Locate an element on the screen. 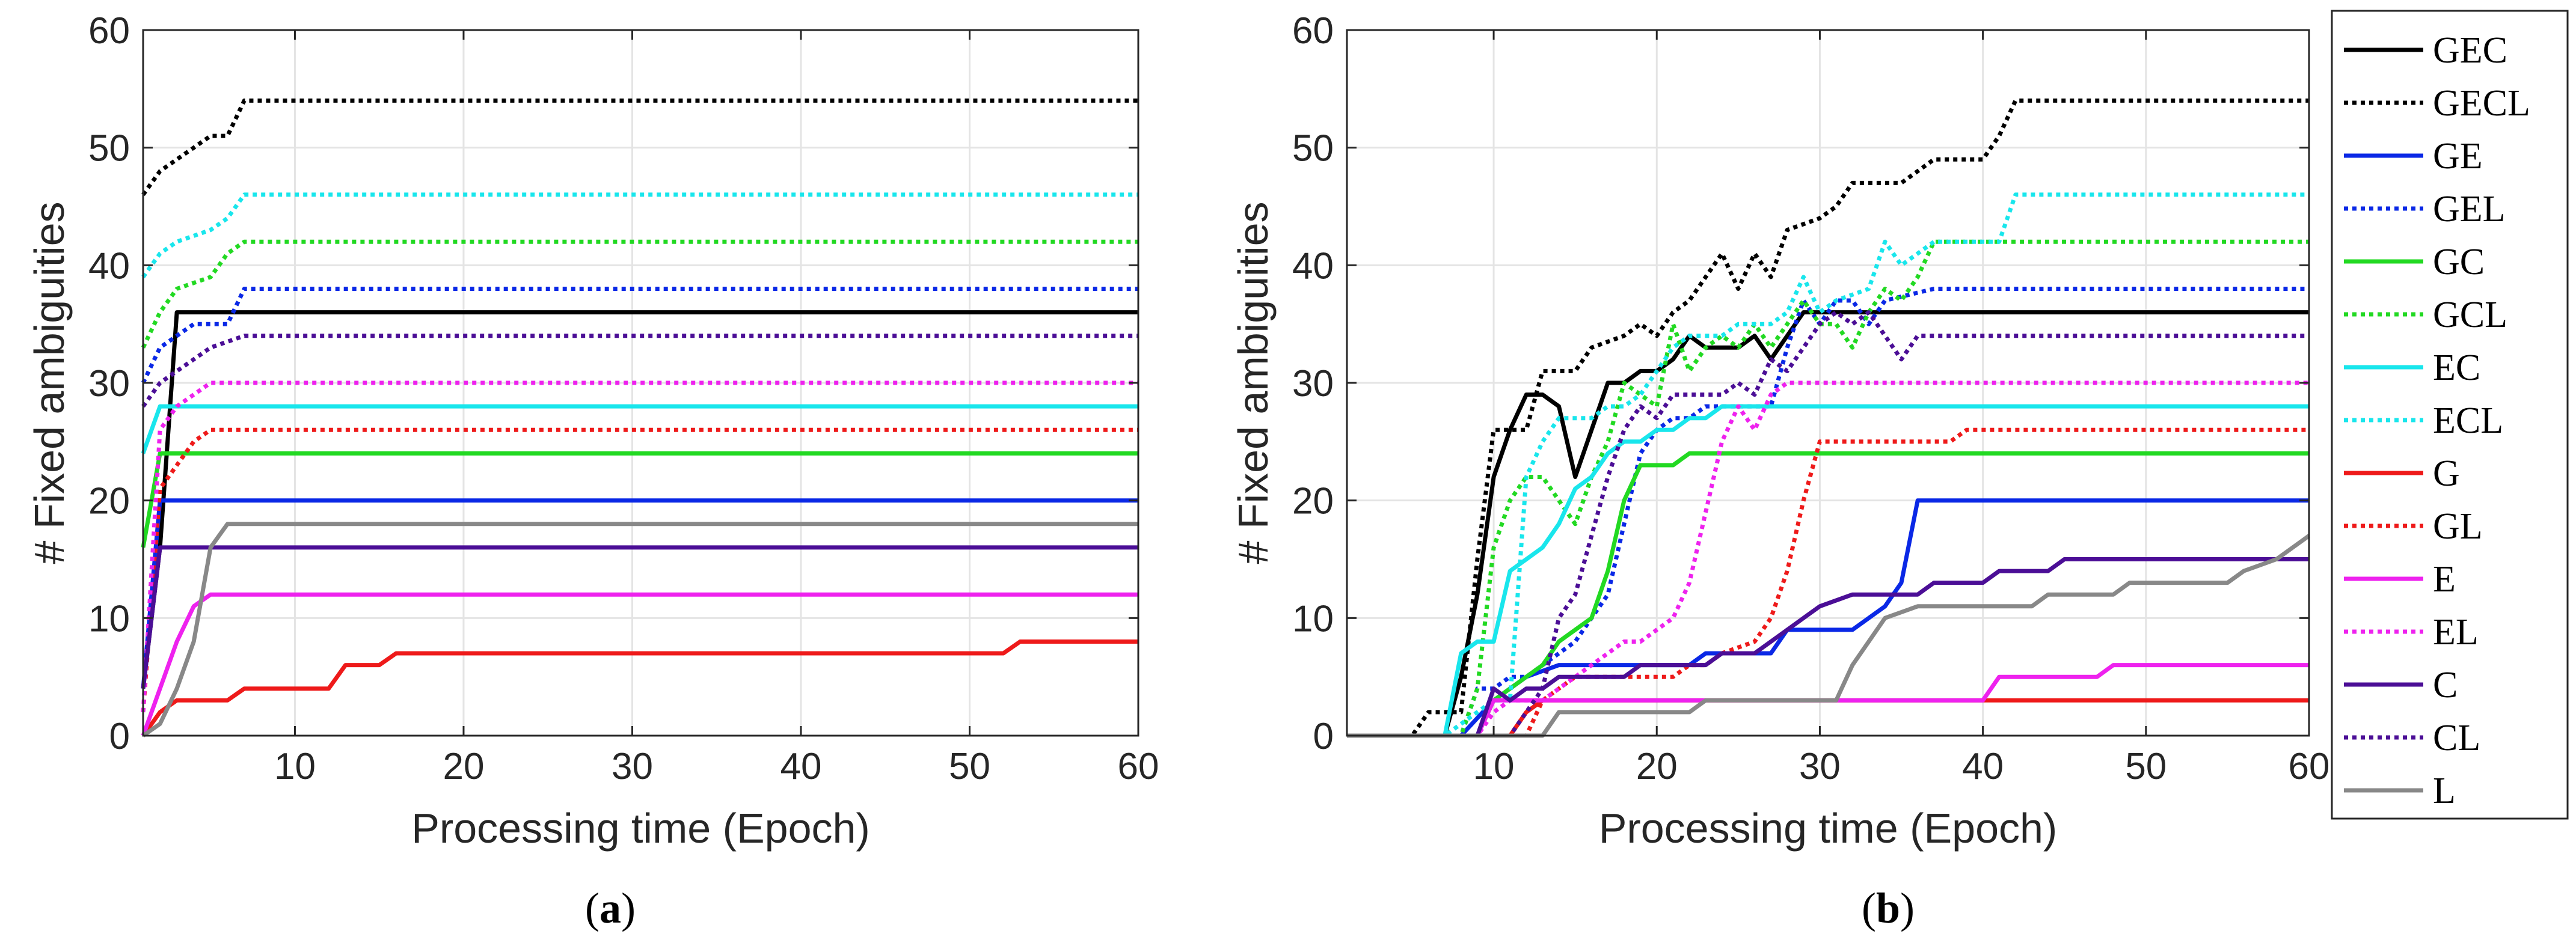 This screenshot has height=940, width=2576. legend-item-g: G is located at coordinates (2402, 473).